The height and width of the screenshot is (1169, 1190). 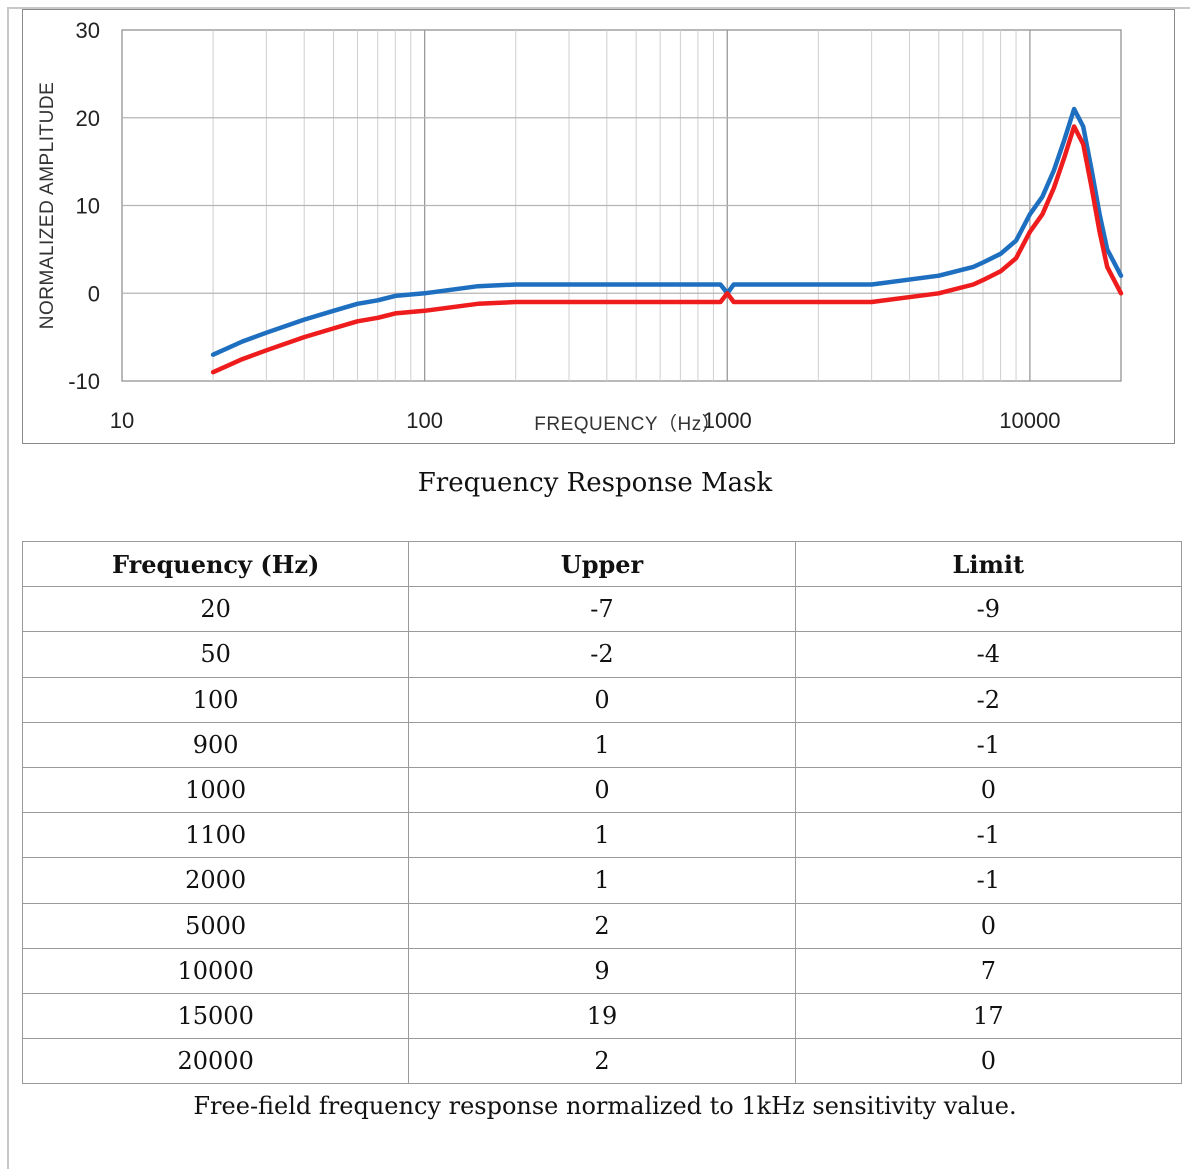 What do you see at coordinates (215, 970) in the screenshot?
I see `table-cell: 10000` at bounding box center [215, 970].